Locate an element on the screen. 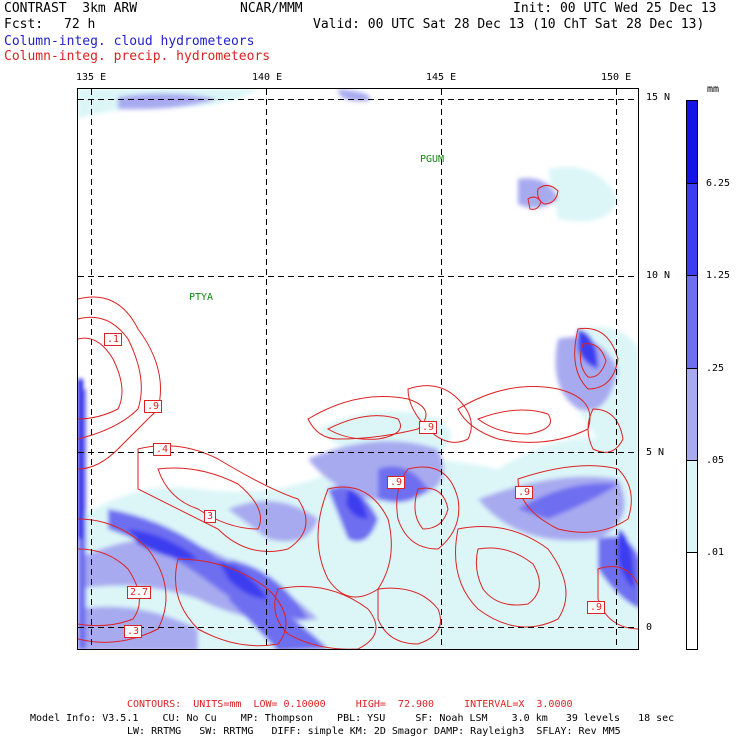  lat-label: 15 N is located at coordinates (658, 97).